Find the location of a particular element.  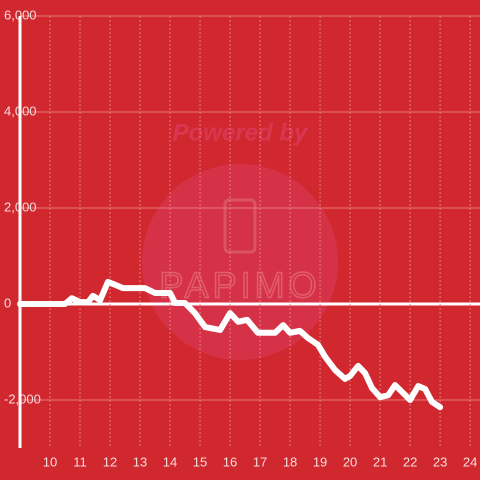

x-tick-label: 13 is located at coordinates (140, 461).